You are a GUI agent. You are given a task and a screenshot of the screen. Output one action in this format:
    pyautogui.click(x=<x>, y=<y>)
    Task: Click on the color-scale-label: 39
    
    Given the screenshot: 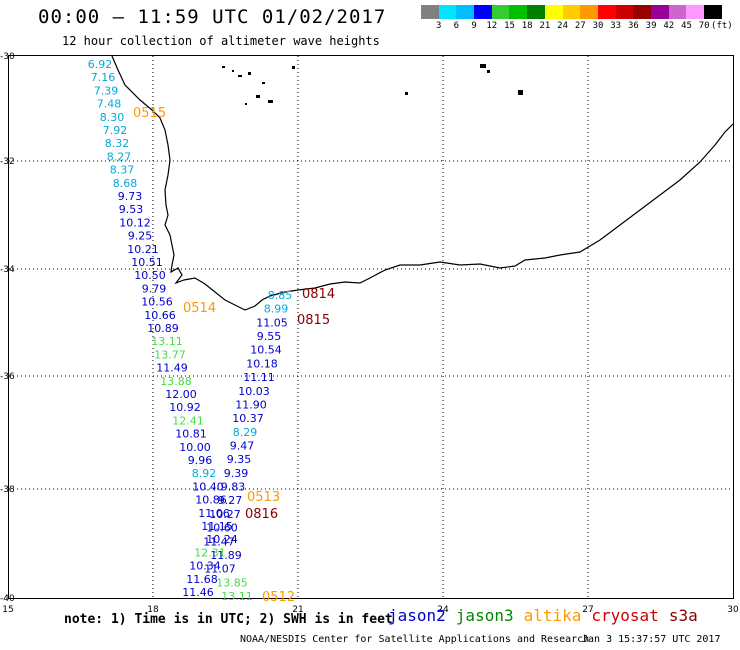 What is the action you would take?
    pyautogui.click(x=651, y=26)
    